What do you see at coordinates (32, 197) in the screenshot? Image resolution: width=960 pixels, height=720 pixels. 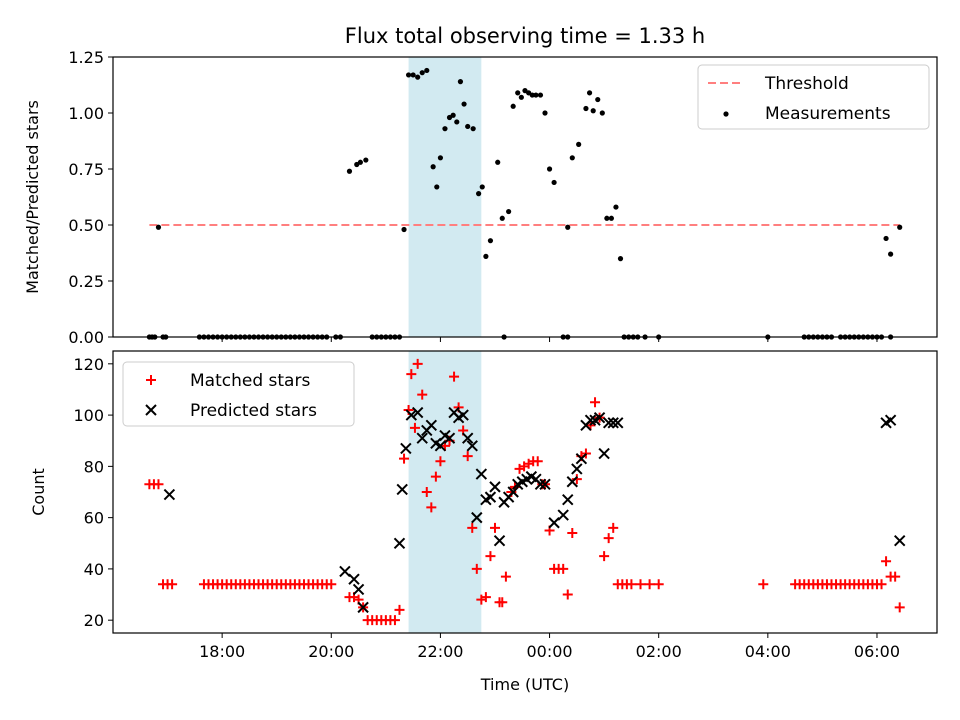 I see `y-axis-label: Matched/Predicted stars` at bounding box center [32, 197].